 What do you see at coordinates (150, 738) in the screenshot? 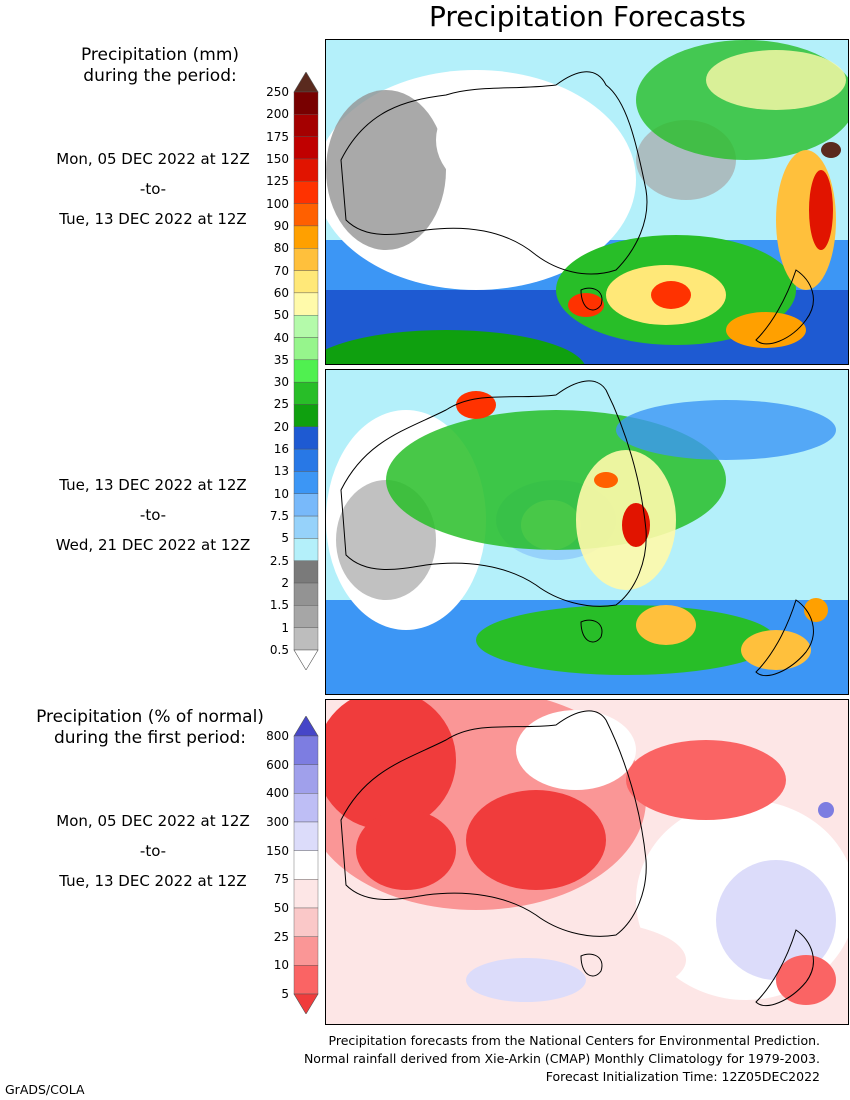
I see `anomaly-legend-header-line2: during the first period:` at bounding box center [150, 738].